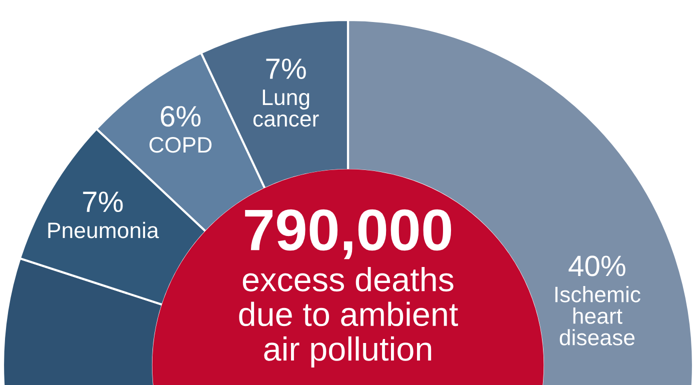  I want to click on slice-label: Pneumonia, so click(103, 230).